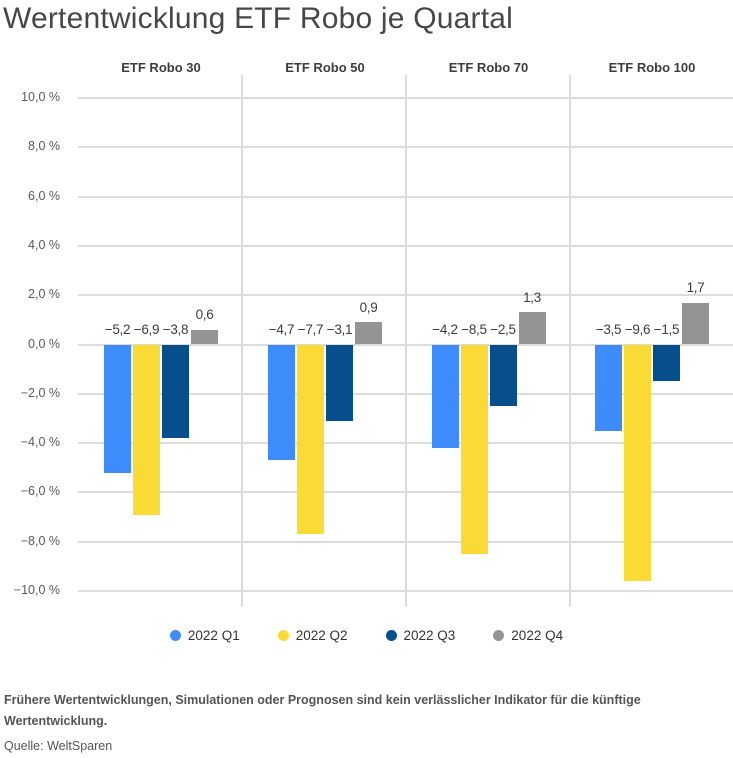  Describe the element at coordinates (281, 329) in the screenshot. I see `bar-value-label: −4,7` at that location.